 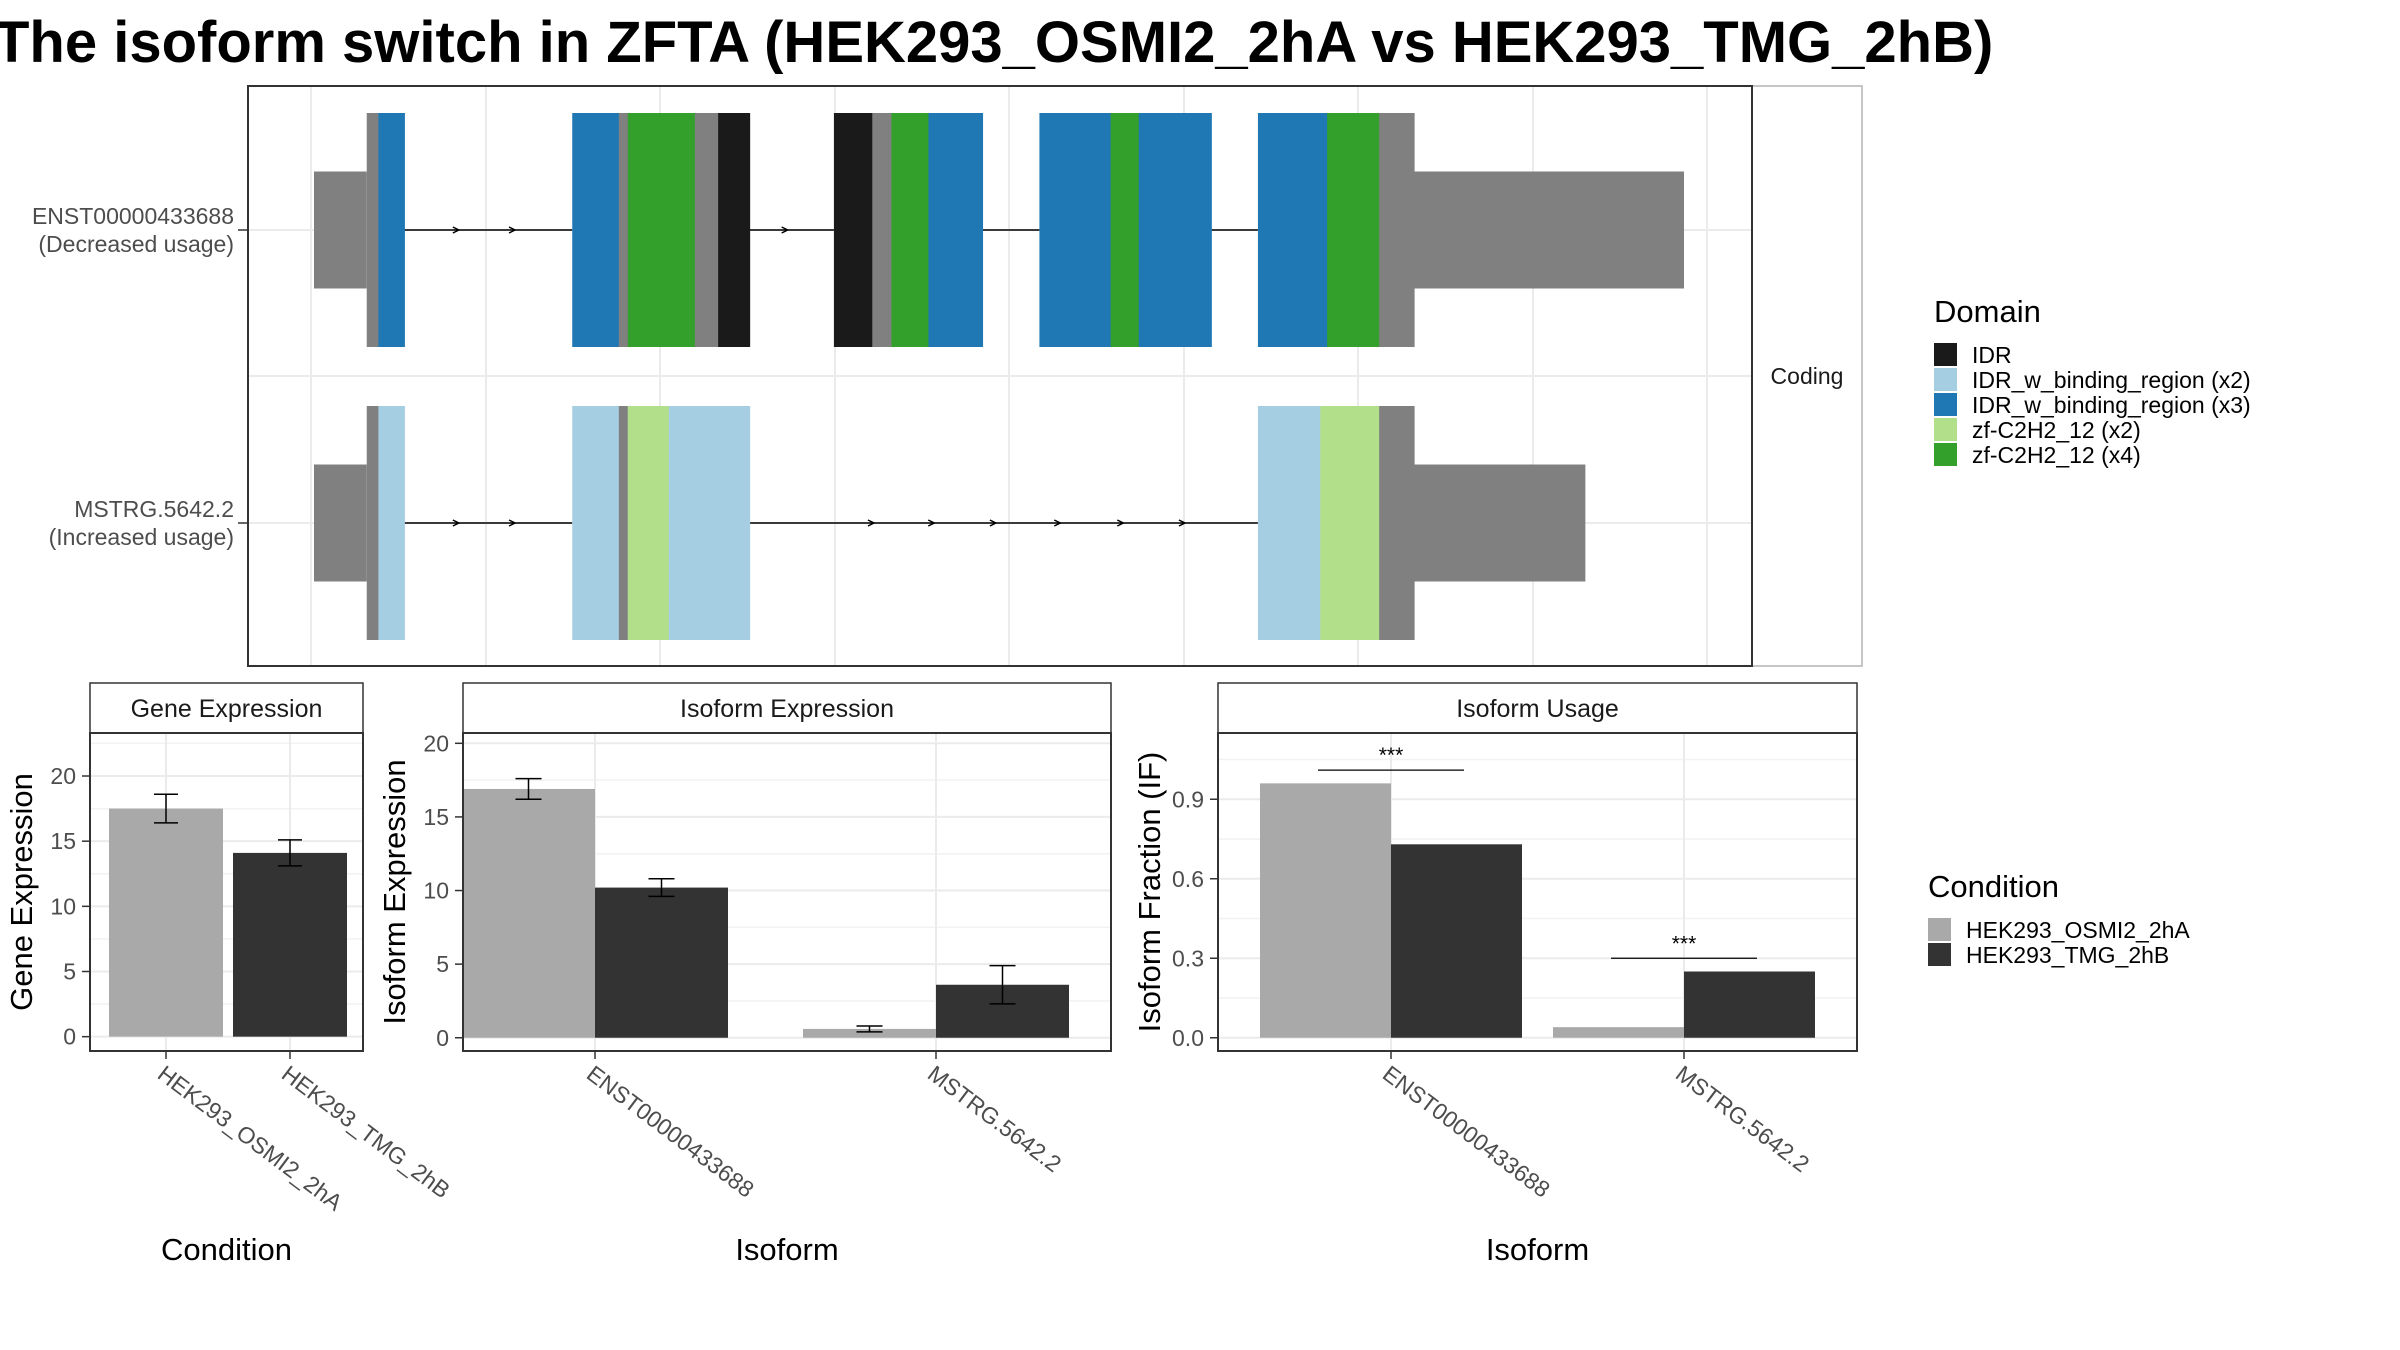 I want to click on legend-domain-label: zf-C2H2_12 (x4), so click(x=2056, y=455).